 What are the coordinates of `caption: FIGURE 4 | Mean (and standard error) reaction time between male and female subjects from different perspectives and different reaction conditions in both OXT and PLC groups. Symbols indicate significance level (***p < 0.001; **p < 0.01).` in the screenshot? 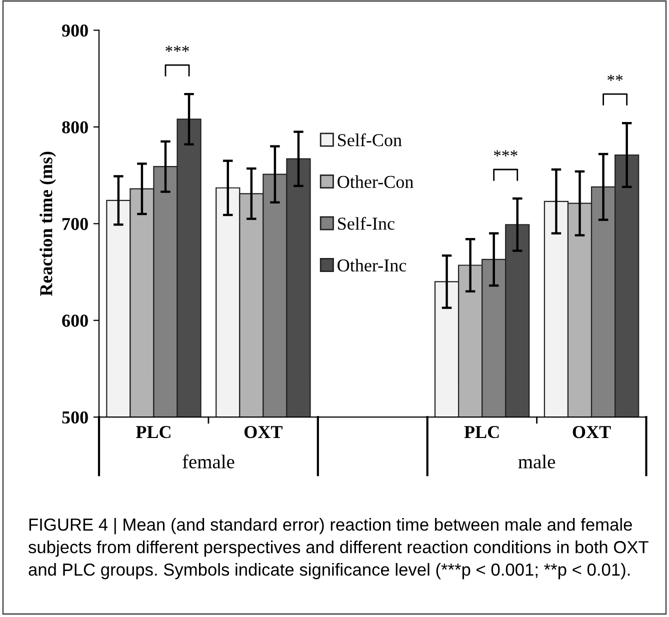 It's located at (338, 549).